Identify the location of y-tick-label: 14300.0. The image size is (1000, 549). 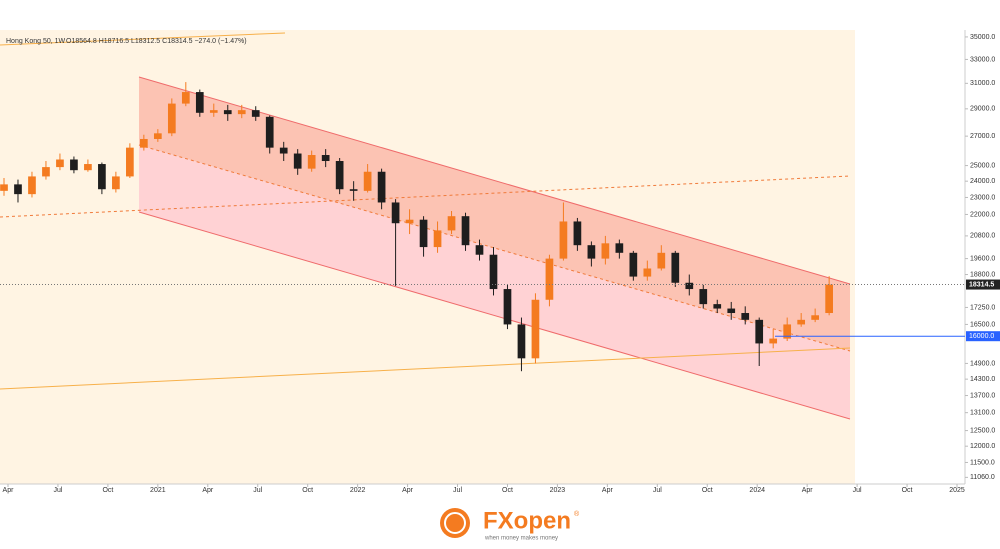
(982, 379).